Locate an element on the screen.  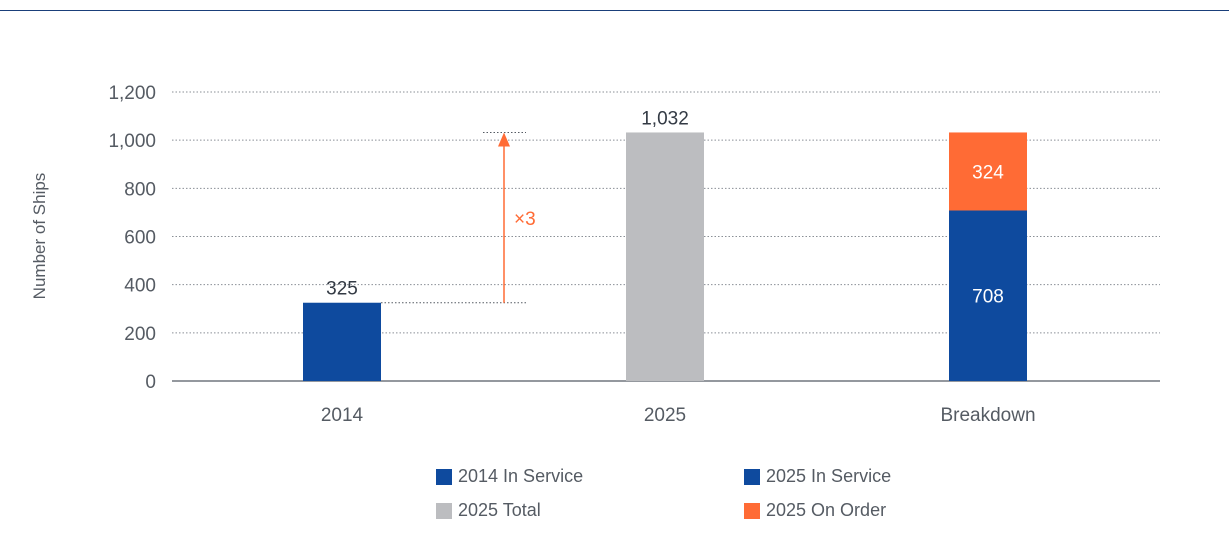
y-tick-label: 0 is located at coordinates (150, 382).